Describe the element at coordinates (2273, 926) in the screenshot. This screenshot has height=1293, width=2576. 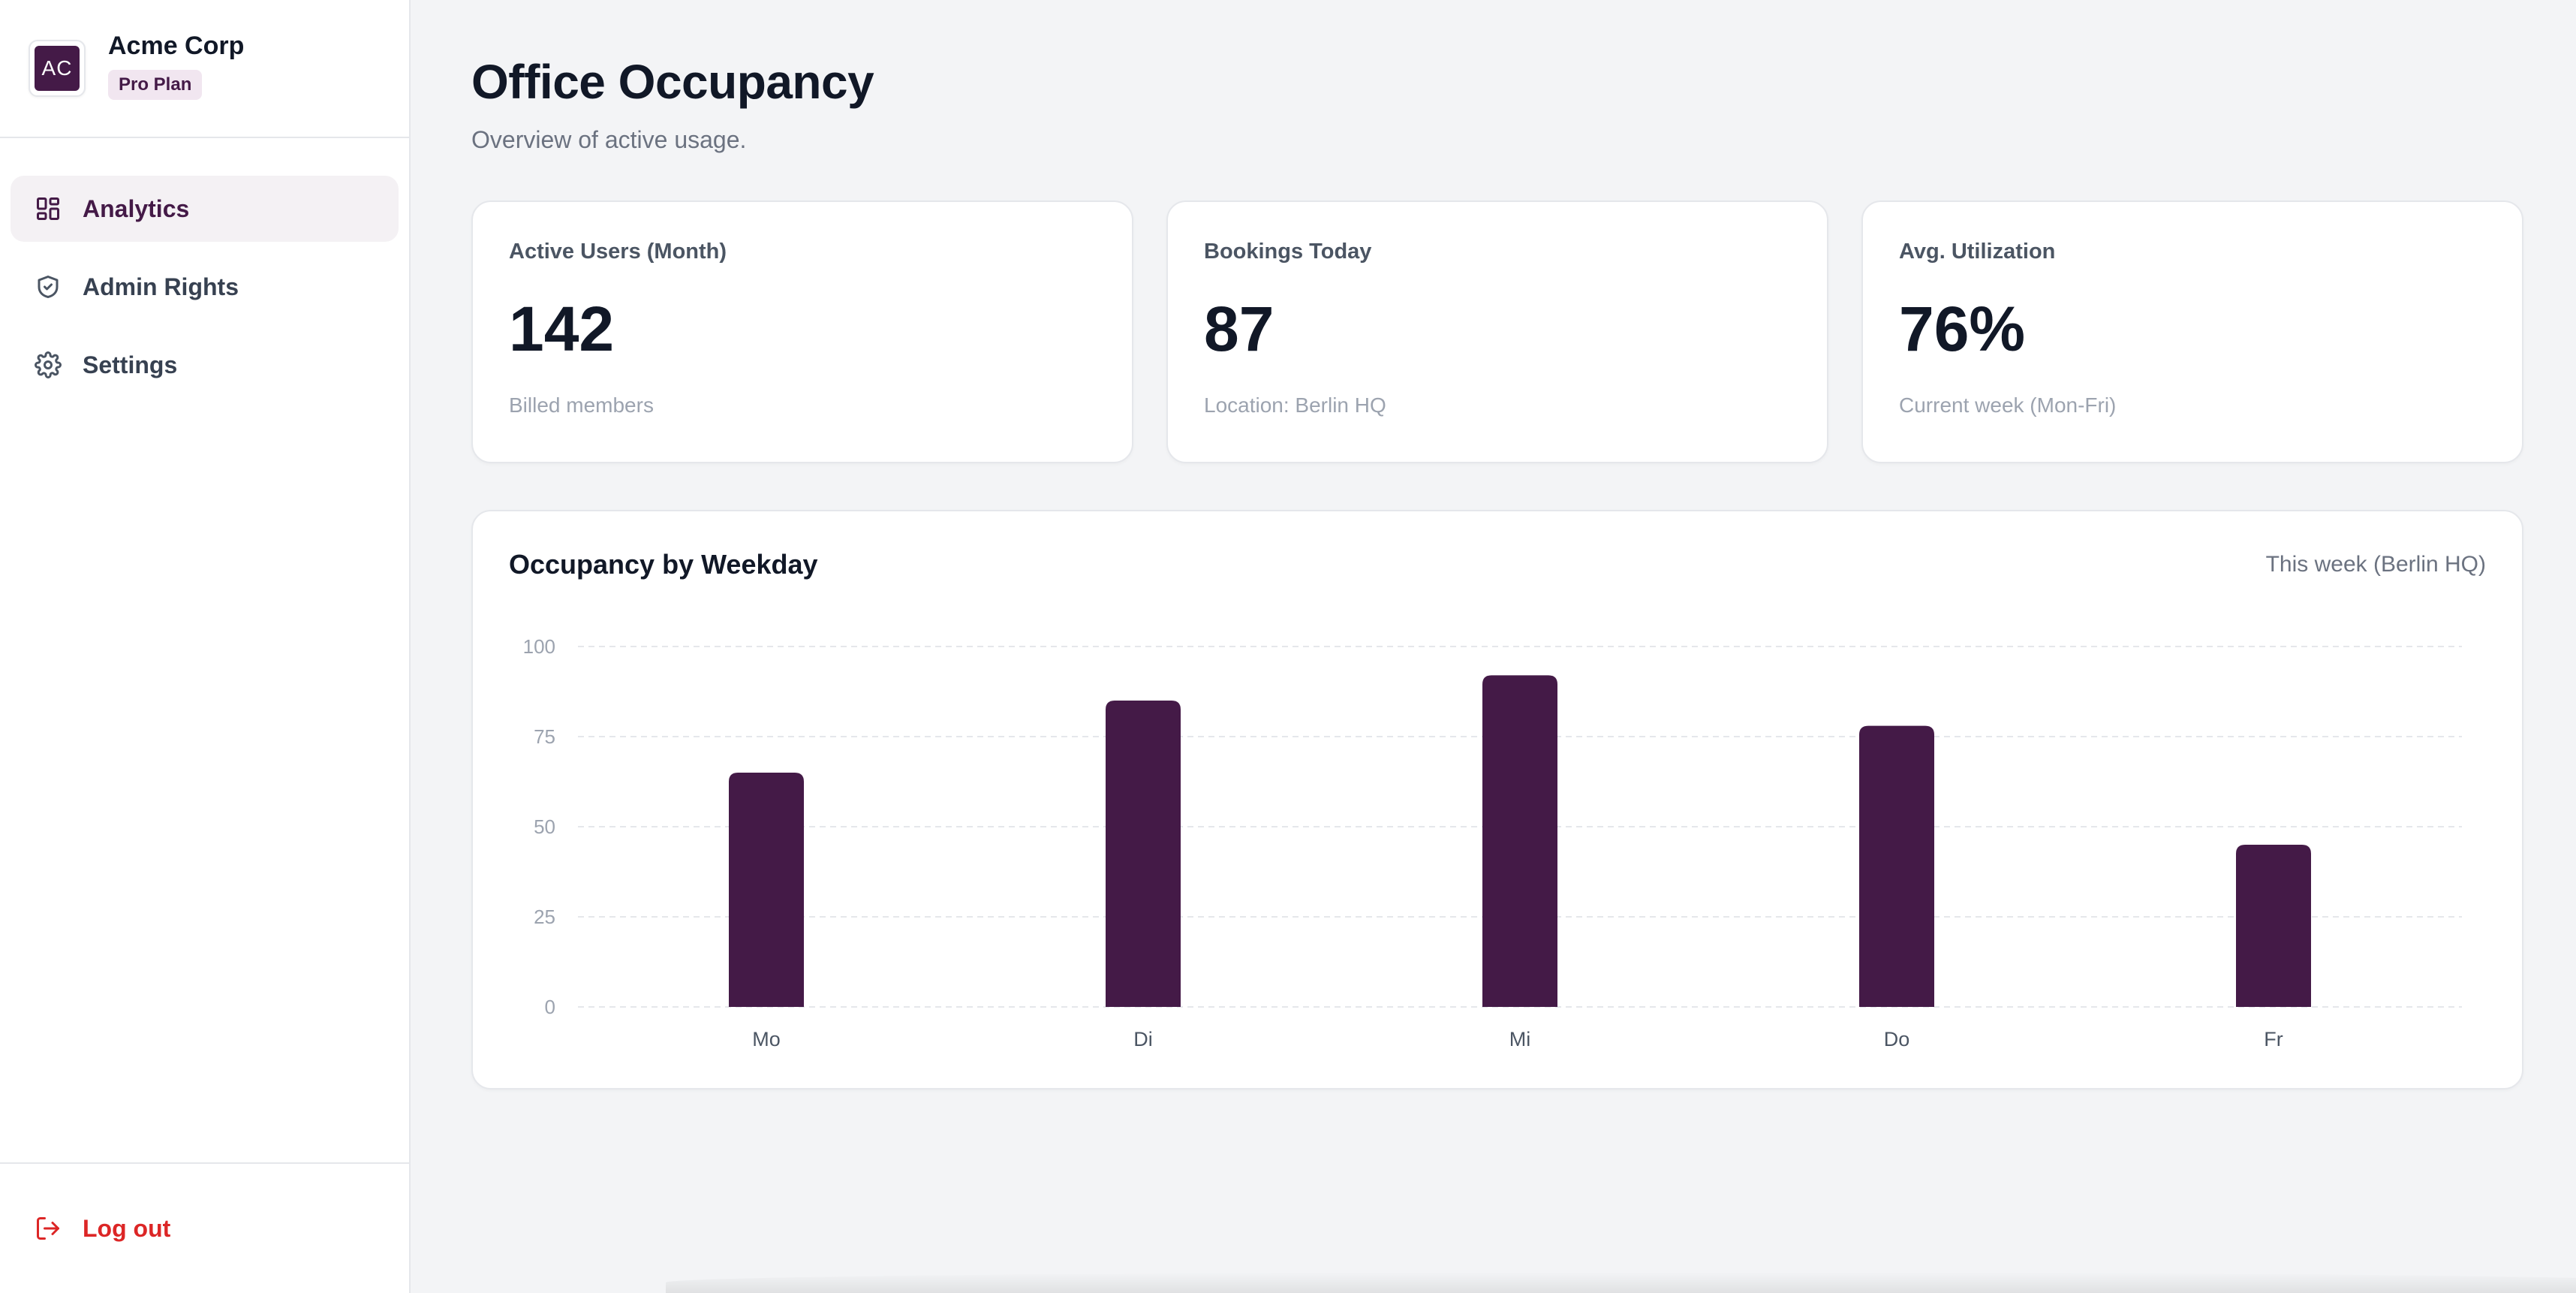
I see `bar-fr` at that location.